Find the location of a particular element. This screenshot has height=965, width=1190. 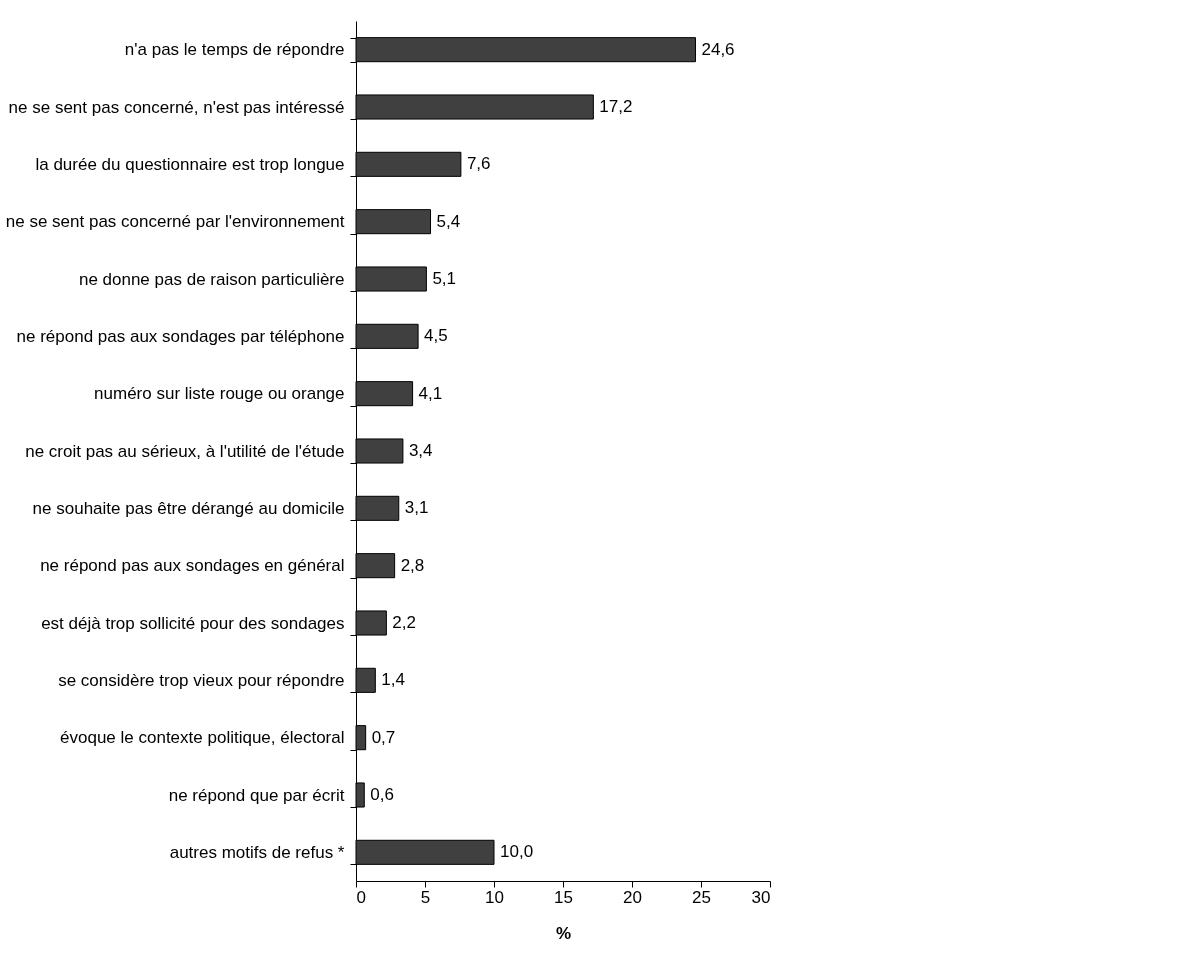

data-label: 4,5 is located at coordinates (436, 336).